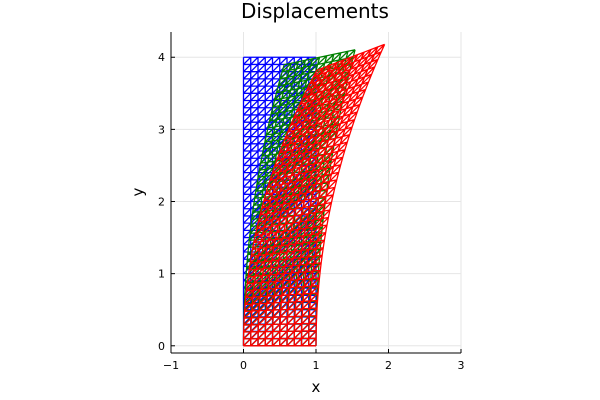  I want to click on y-tick-label-1: 1, so click(161, 274).